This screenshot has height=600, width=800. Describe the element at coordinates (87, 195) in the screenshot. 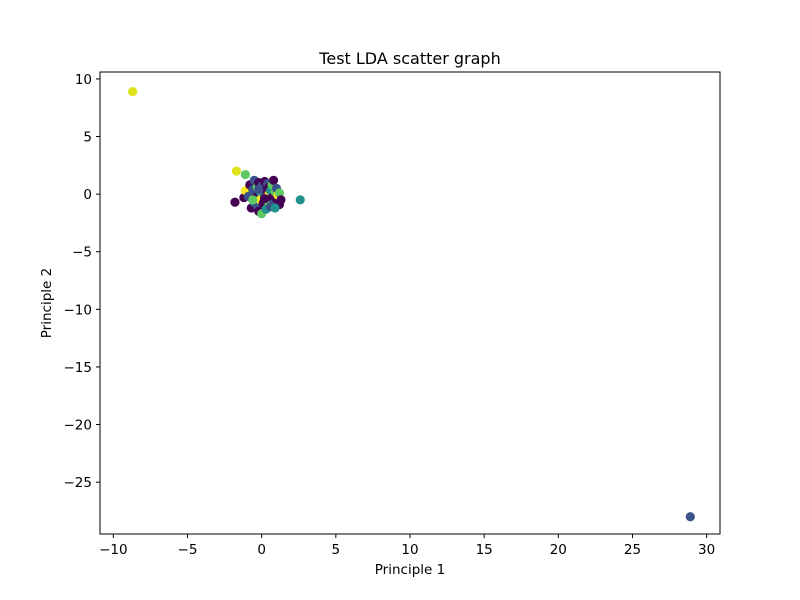

I see `y-tick-label: 0` at that location.